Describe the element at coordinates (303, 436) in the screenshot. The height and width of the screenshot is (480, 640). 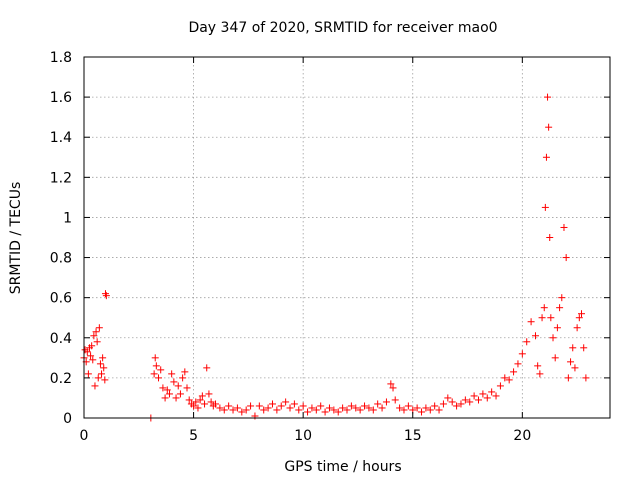
I see `x-tick-label: 10` at that location.